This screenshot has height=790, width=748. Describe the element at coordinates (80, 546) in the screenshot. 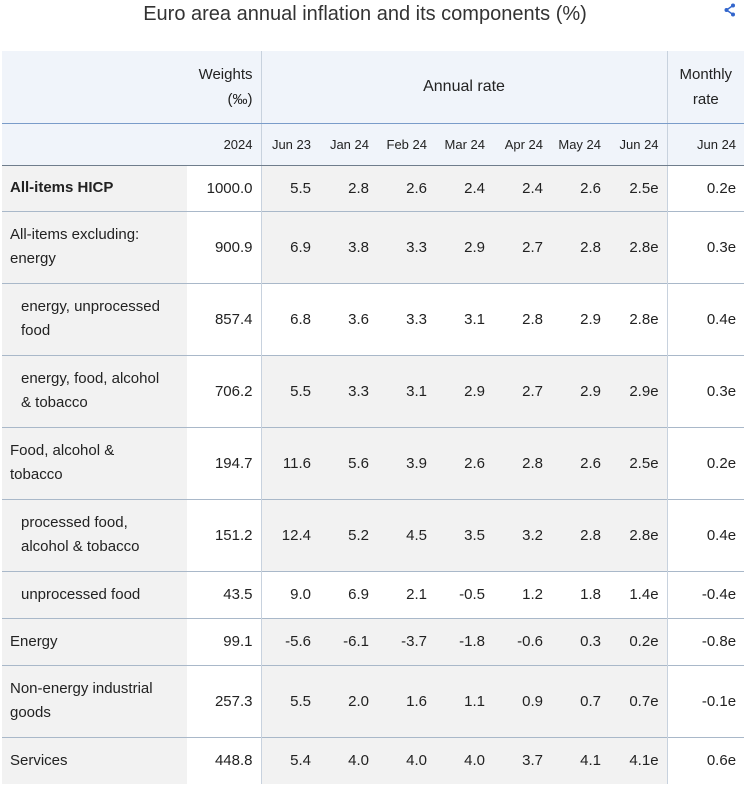

I see `row-label-line: alcohol & tobacco` at that location.